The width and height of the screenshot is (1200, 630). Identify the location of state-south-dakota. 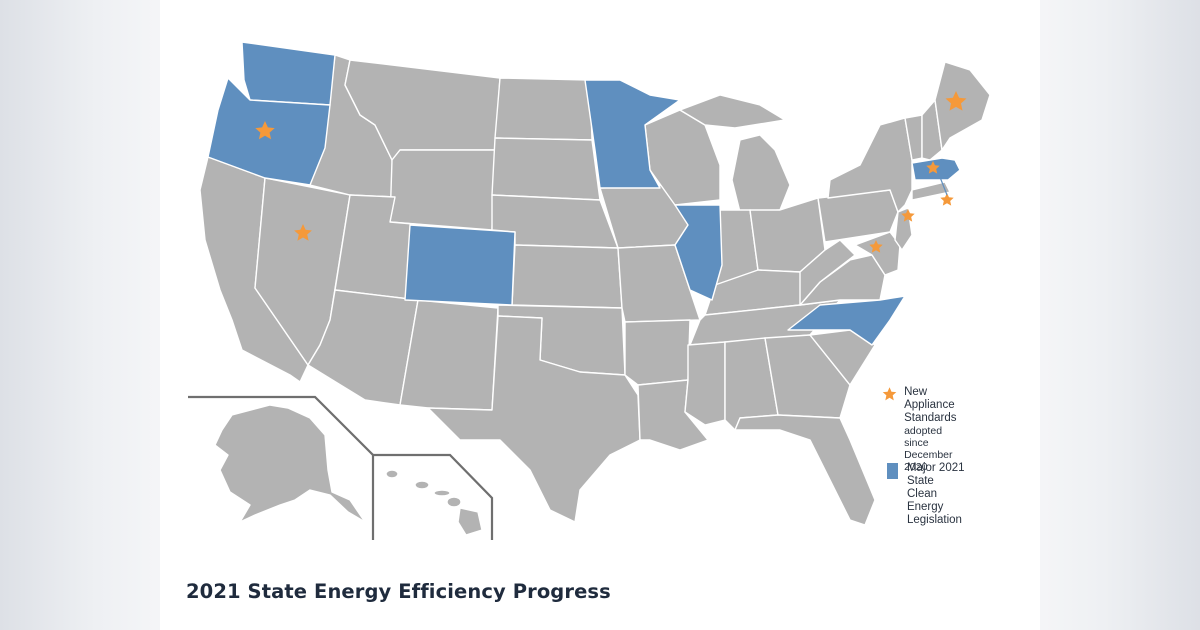
(546, 169).